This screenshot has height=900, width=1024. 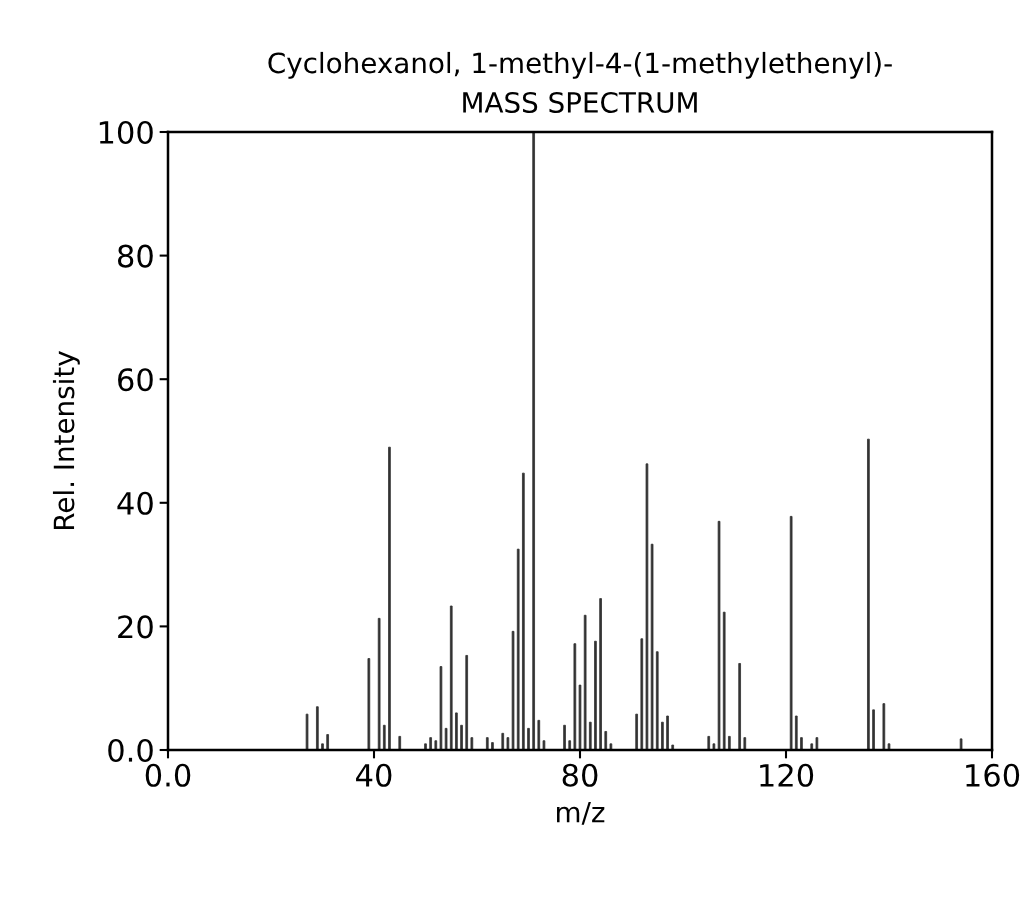 What do you see at coordinates (135, 256) in the screenshot?
I see `y-tick-label: 80` at bounding box center [135, 256].